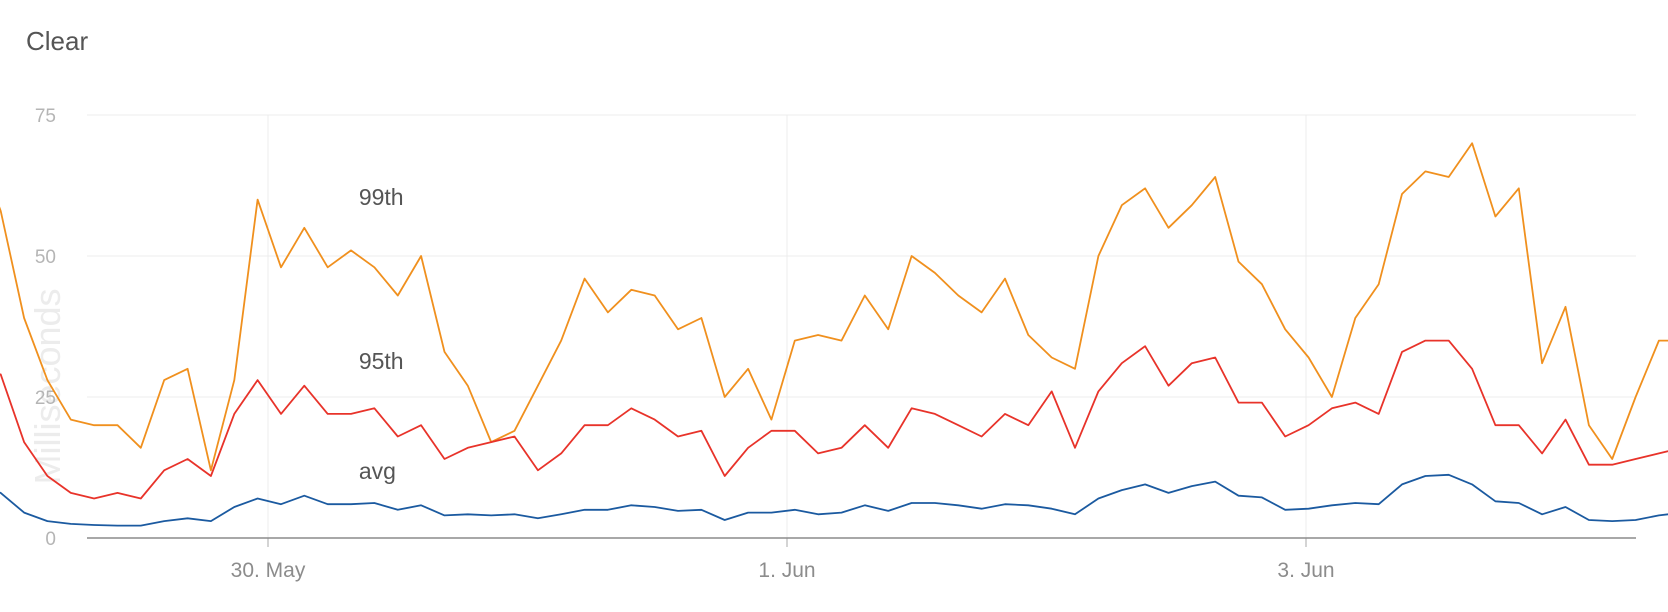  I want to click on series-label-95th: 95th, so click(381, 361).